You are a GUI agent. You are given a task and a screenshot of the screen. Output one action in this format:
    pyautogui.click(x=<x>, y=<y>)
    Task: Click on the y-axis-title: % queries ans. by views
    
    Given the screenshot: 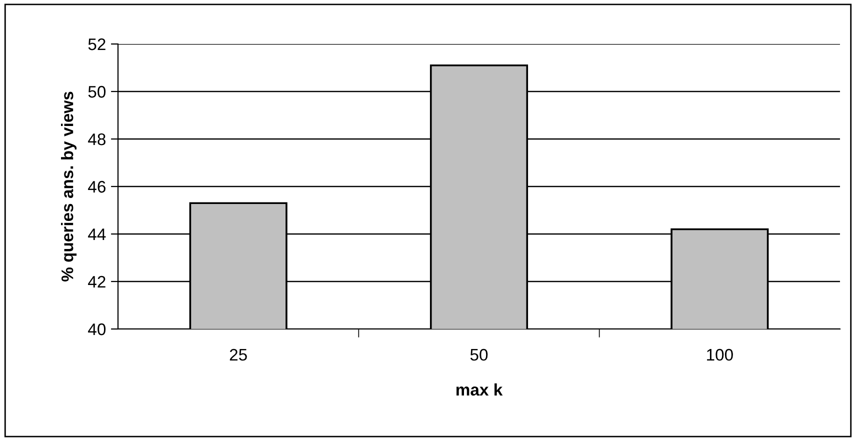 What is the action you would take?
    pyautogui.click(x=69, y=187)
    